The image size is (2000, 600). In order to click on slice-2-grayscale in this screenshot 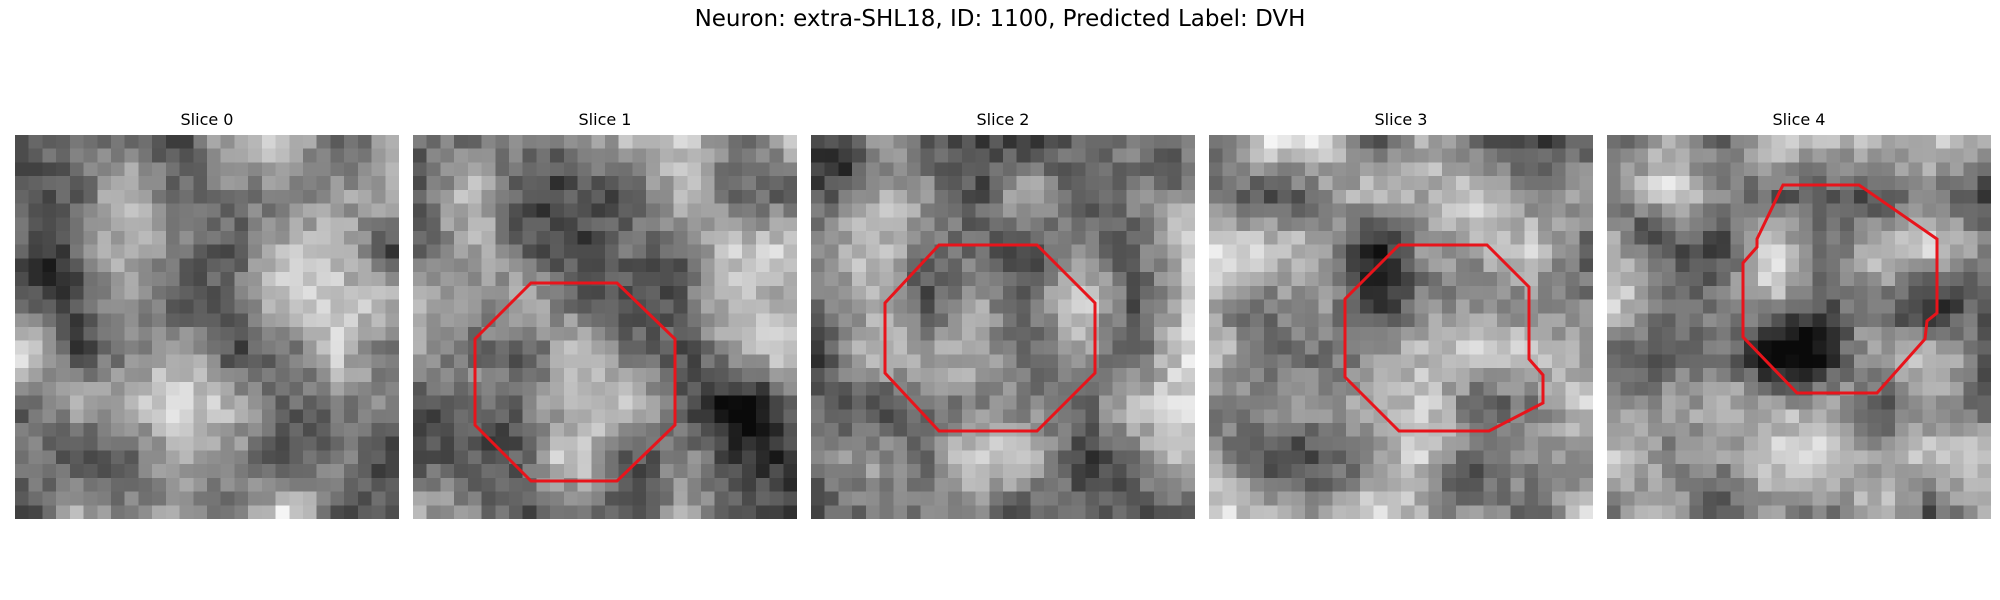, I will do `click(1003, 327)`.